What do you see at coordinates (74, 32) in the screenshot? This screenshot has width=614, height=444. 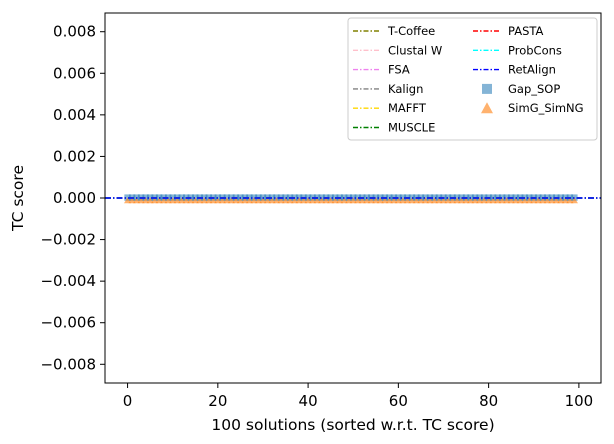 I see `y-tick-label: 0.008` at bounding box center [74, 32].